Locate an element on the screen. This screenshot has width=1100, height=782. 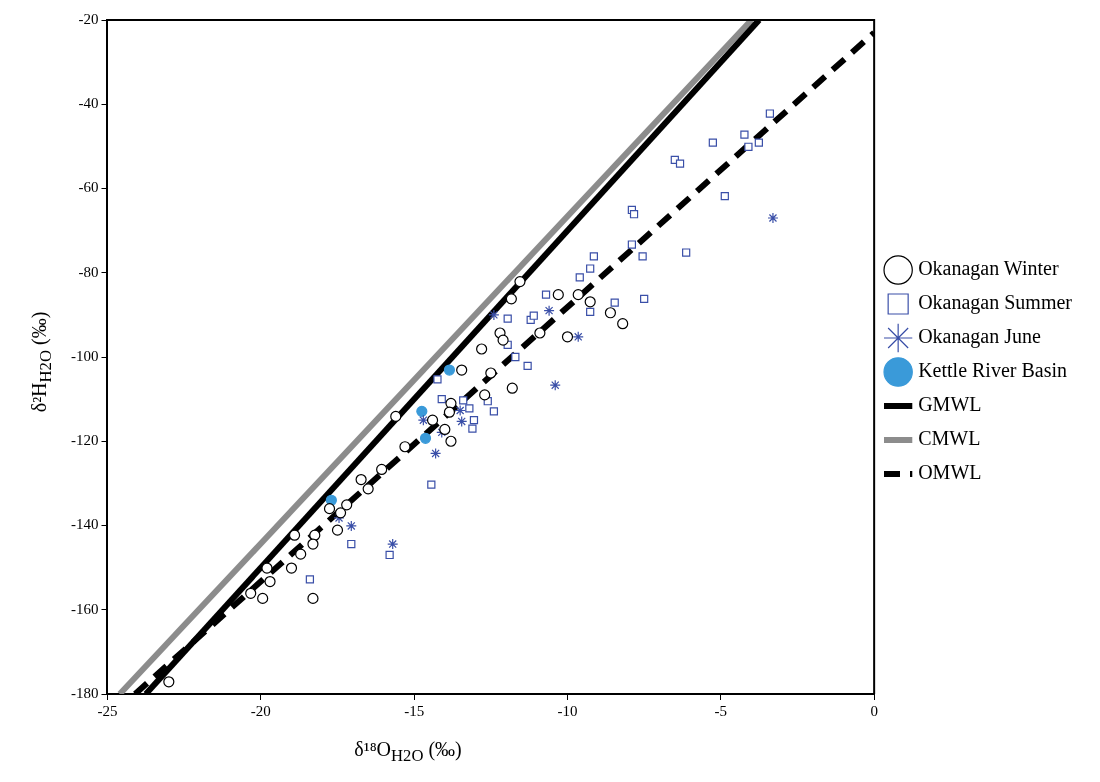
x-tick-label: -5 is located at coordinates (721, 710).